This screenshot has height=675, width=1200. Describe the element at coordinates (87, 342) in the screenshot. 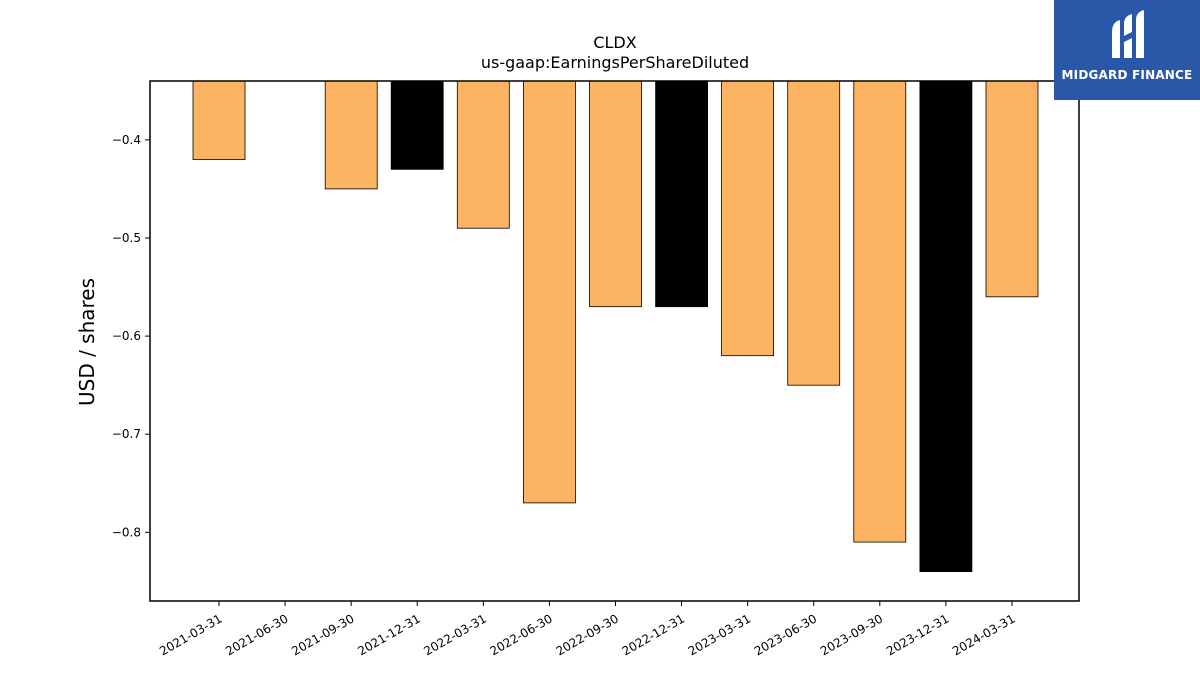

I see `y-axis-label: USD / shares` at that location.